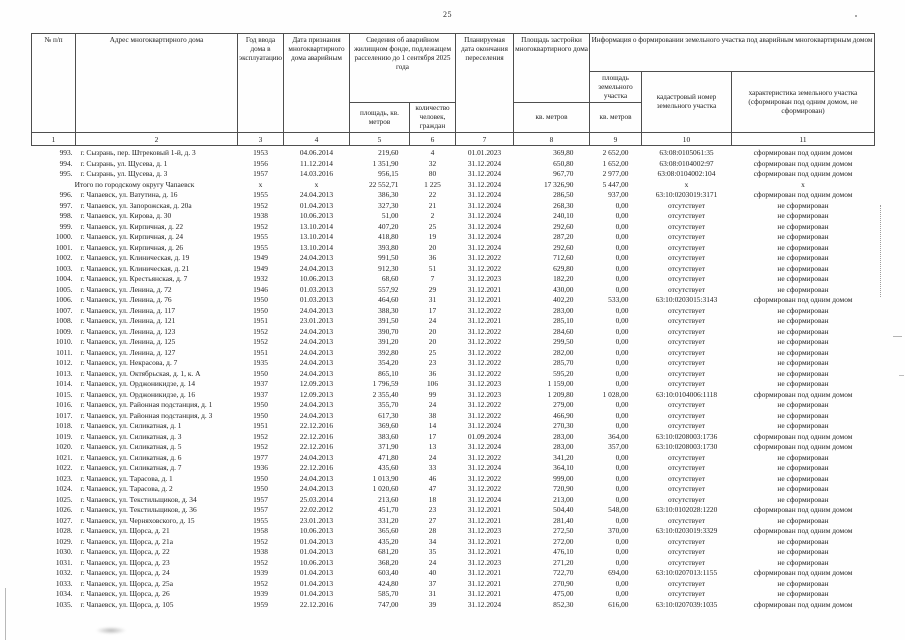  What do you see at coordinates (615, 184) in the screenshot?
I see `cell-land: 5 447,00` at bounding box center [615, 184].